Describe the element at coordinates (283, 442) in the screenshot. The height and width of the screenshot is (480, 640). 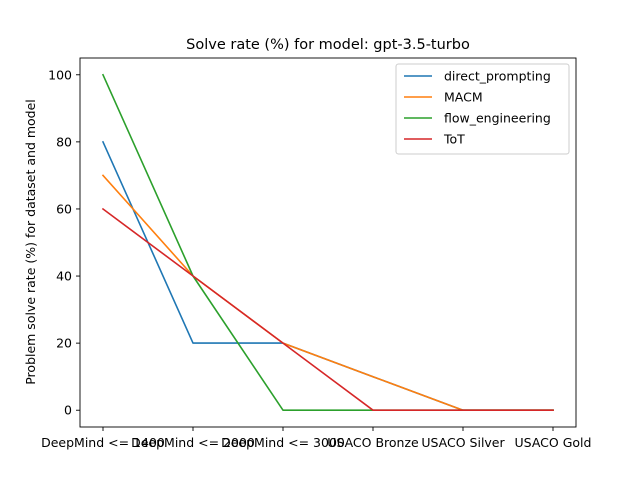
I see `x-tick-label: DeepMind <= 3000` at that location.